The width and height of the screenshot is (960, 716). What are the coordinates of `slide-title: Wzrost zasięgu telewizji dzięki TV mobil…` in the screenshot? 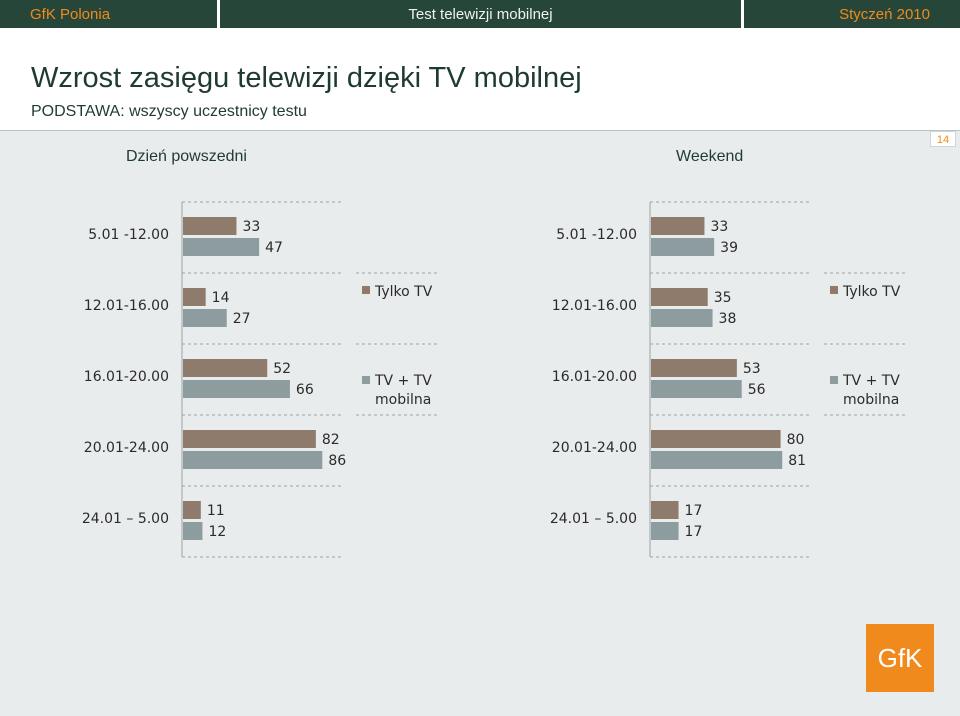 It's located at (306, 78).